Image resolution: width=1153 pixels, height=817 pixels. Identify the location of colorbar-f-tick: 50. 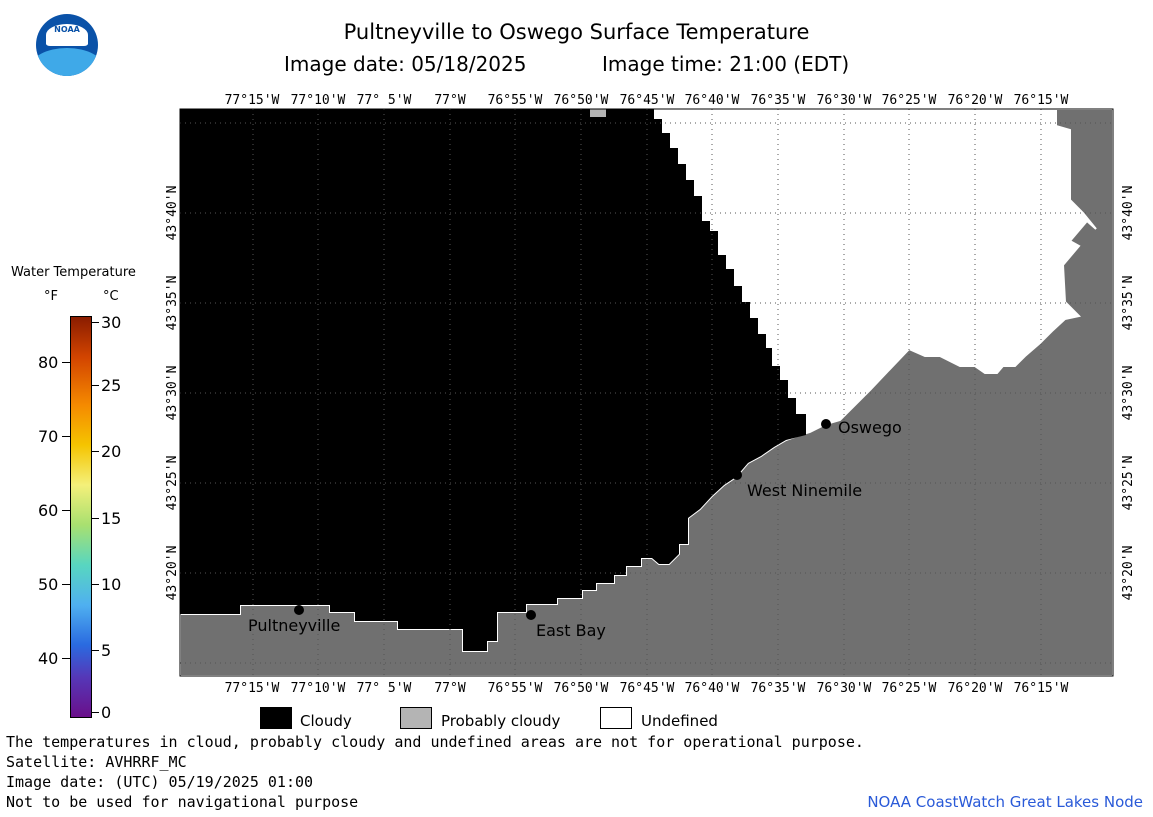
(48, 584).